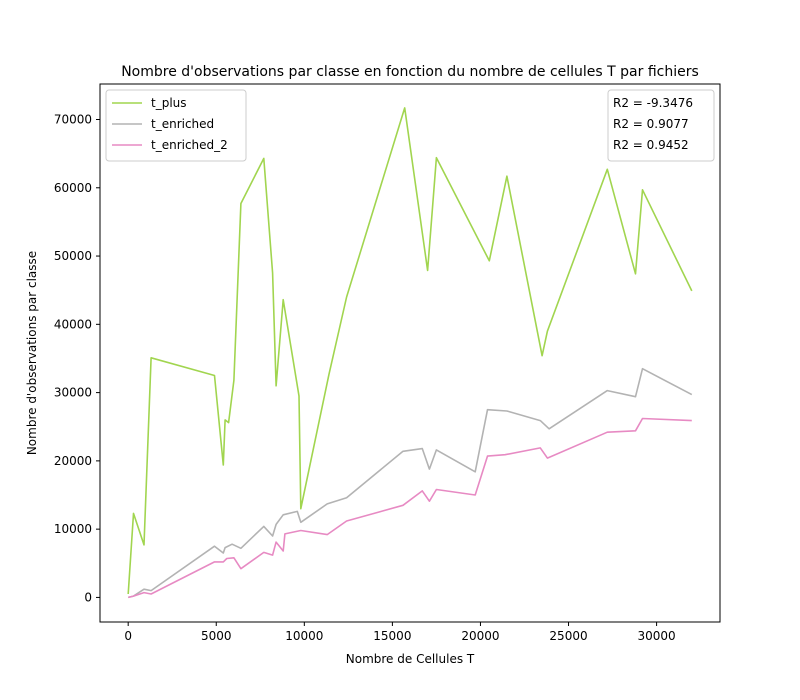 This screenshot has height=700, width=800. I want to click on y-tick-label: 60000, so click(73, 188).